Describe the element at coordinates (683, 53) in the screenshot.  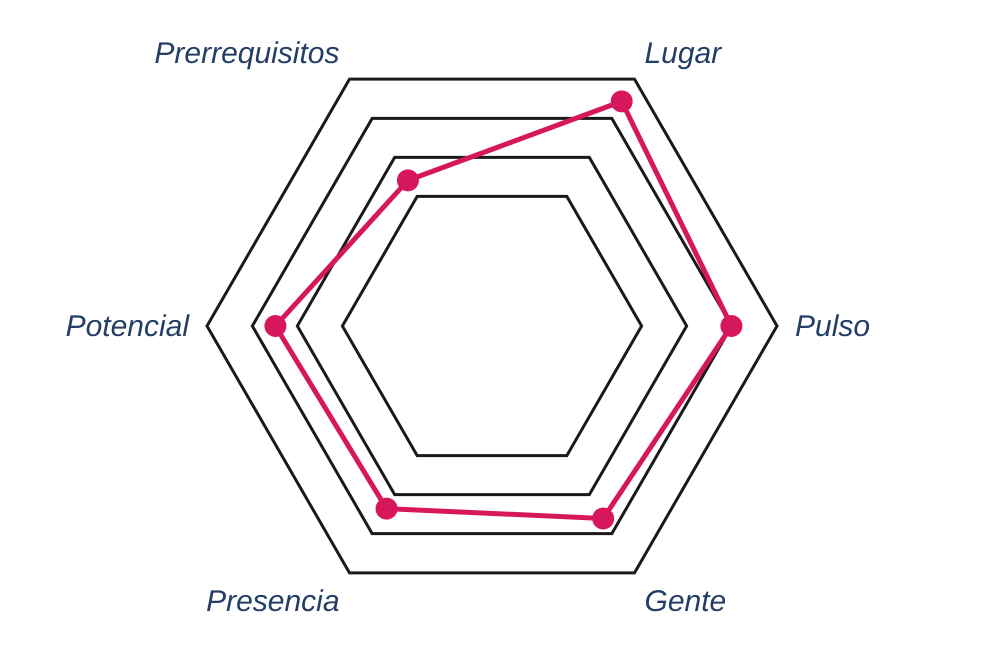
I see `spoke-label: Lugar` at that location.